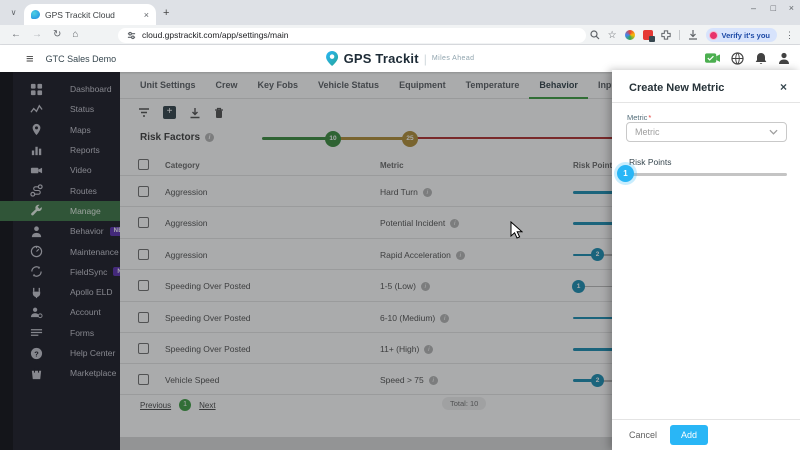 The image size is (800, 450). Describe the element at coordinates (226, 84) in the screenshot. I see `tab-crew: Crew` at that location.